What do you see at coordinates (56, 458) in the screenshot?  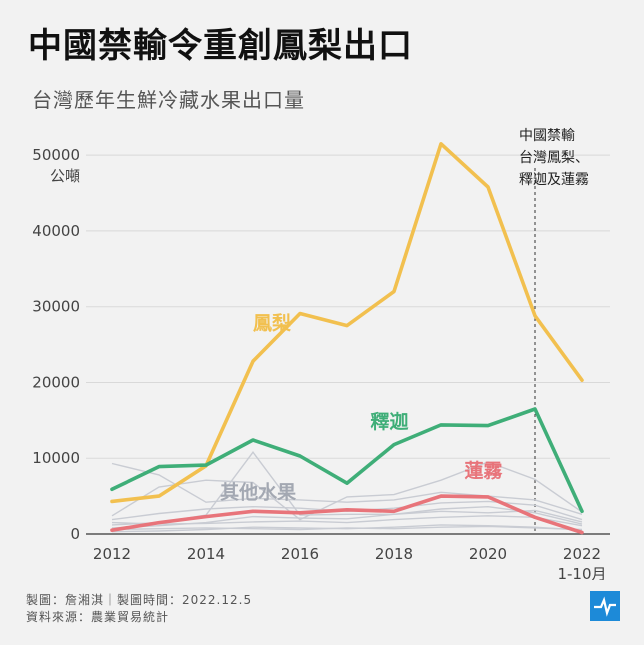 I see `y-tick-label: 10000` at bounding box center [56, 458].